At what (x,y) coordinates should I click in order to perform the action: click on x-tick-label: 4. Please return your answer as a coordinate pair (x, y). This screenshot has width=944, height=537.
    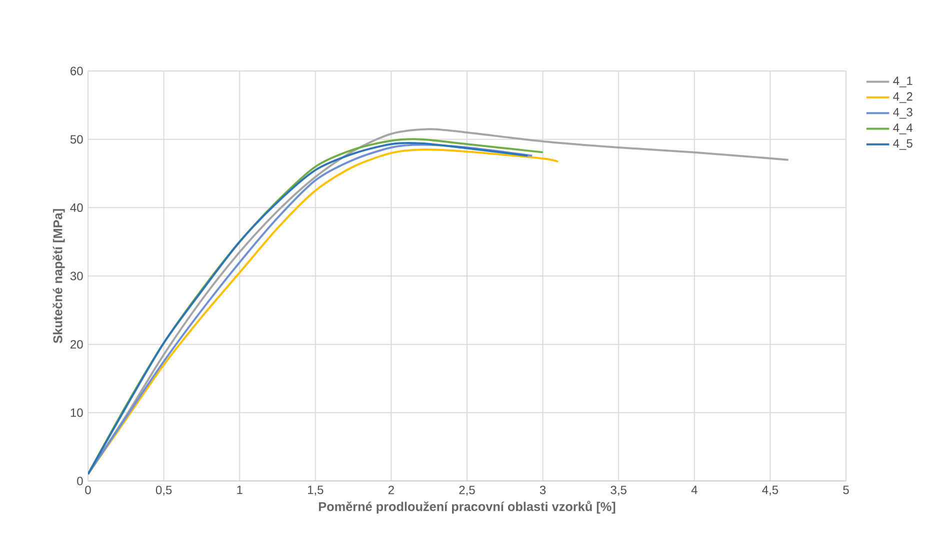
    Looking at the image, I should click on (694, 490).